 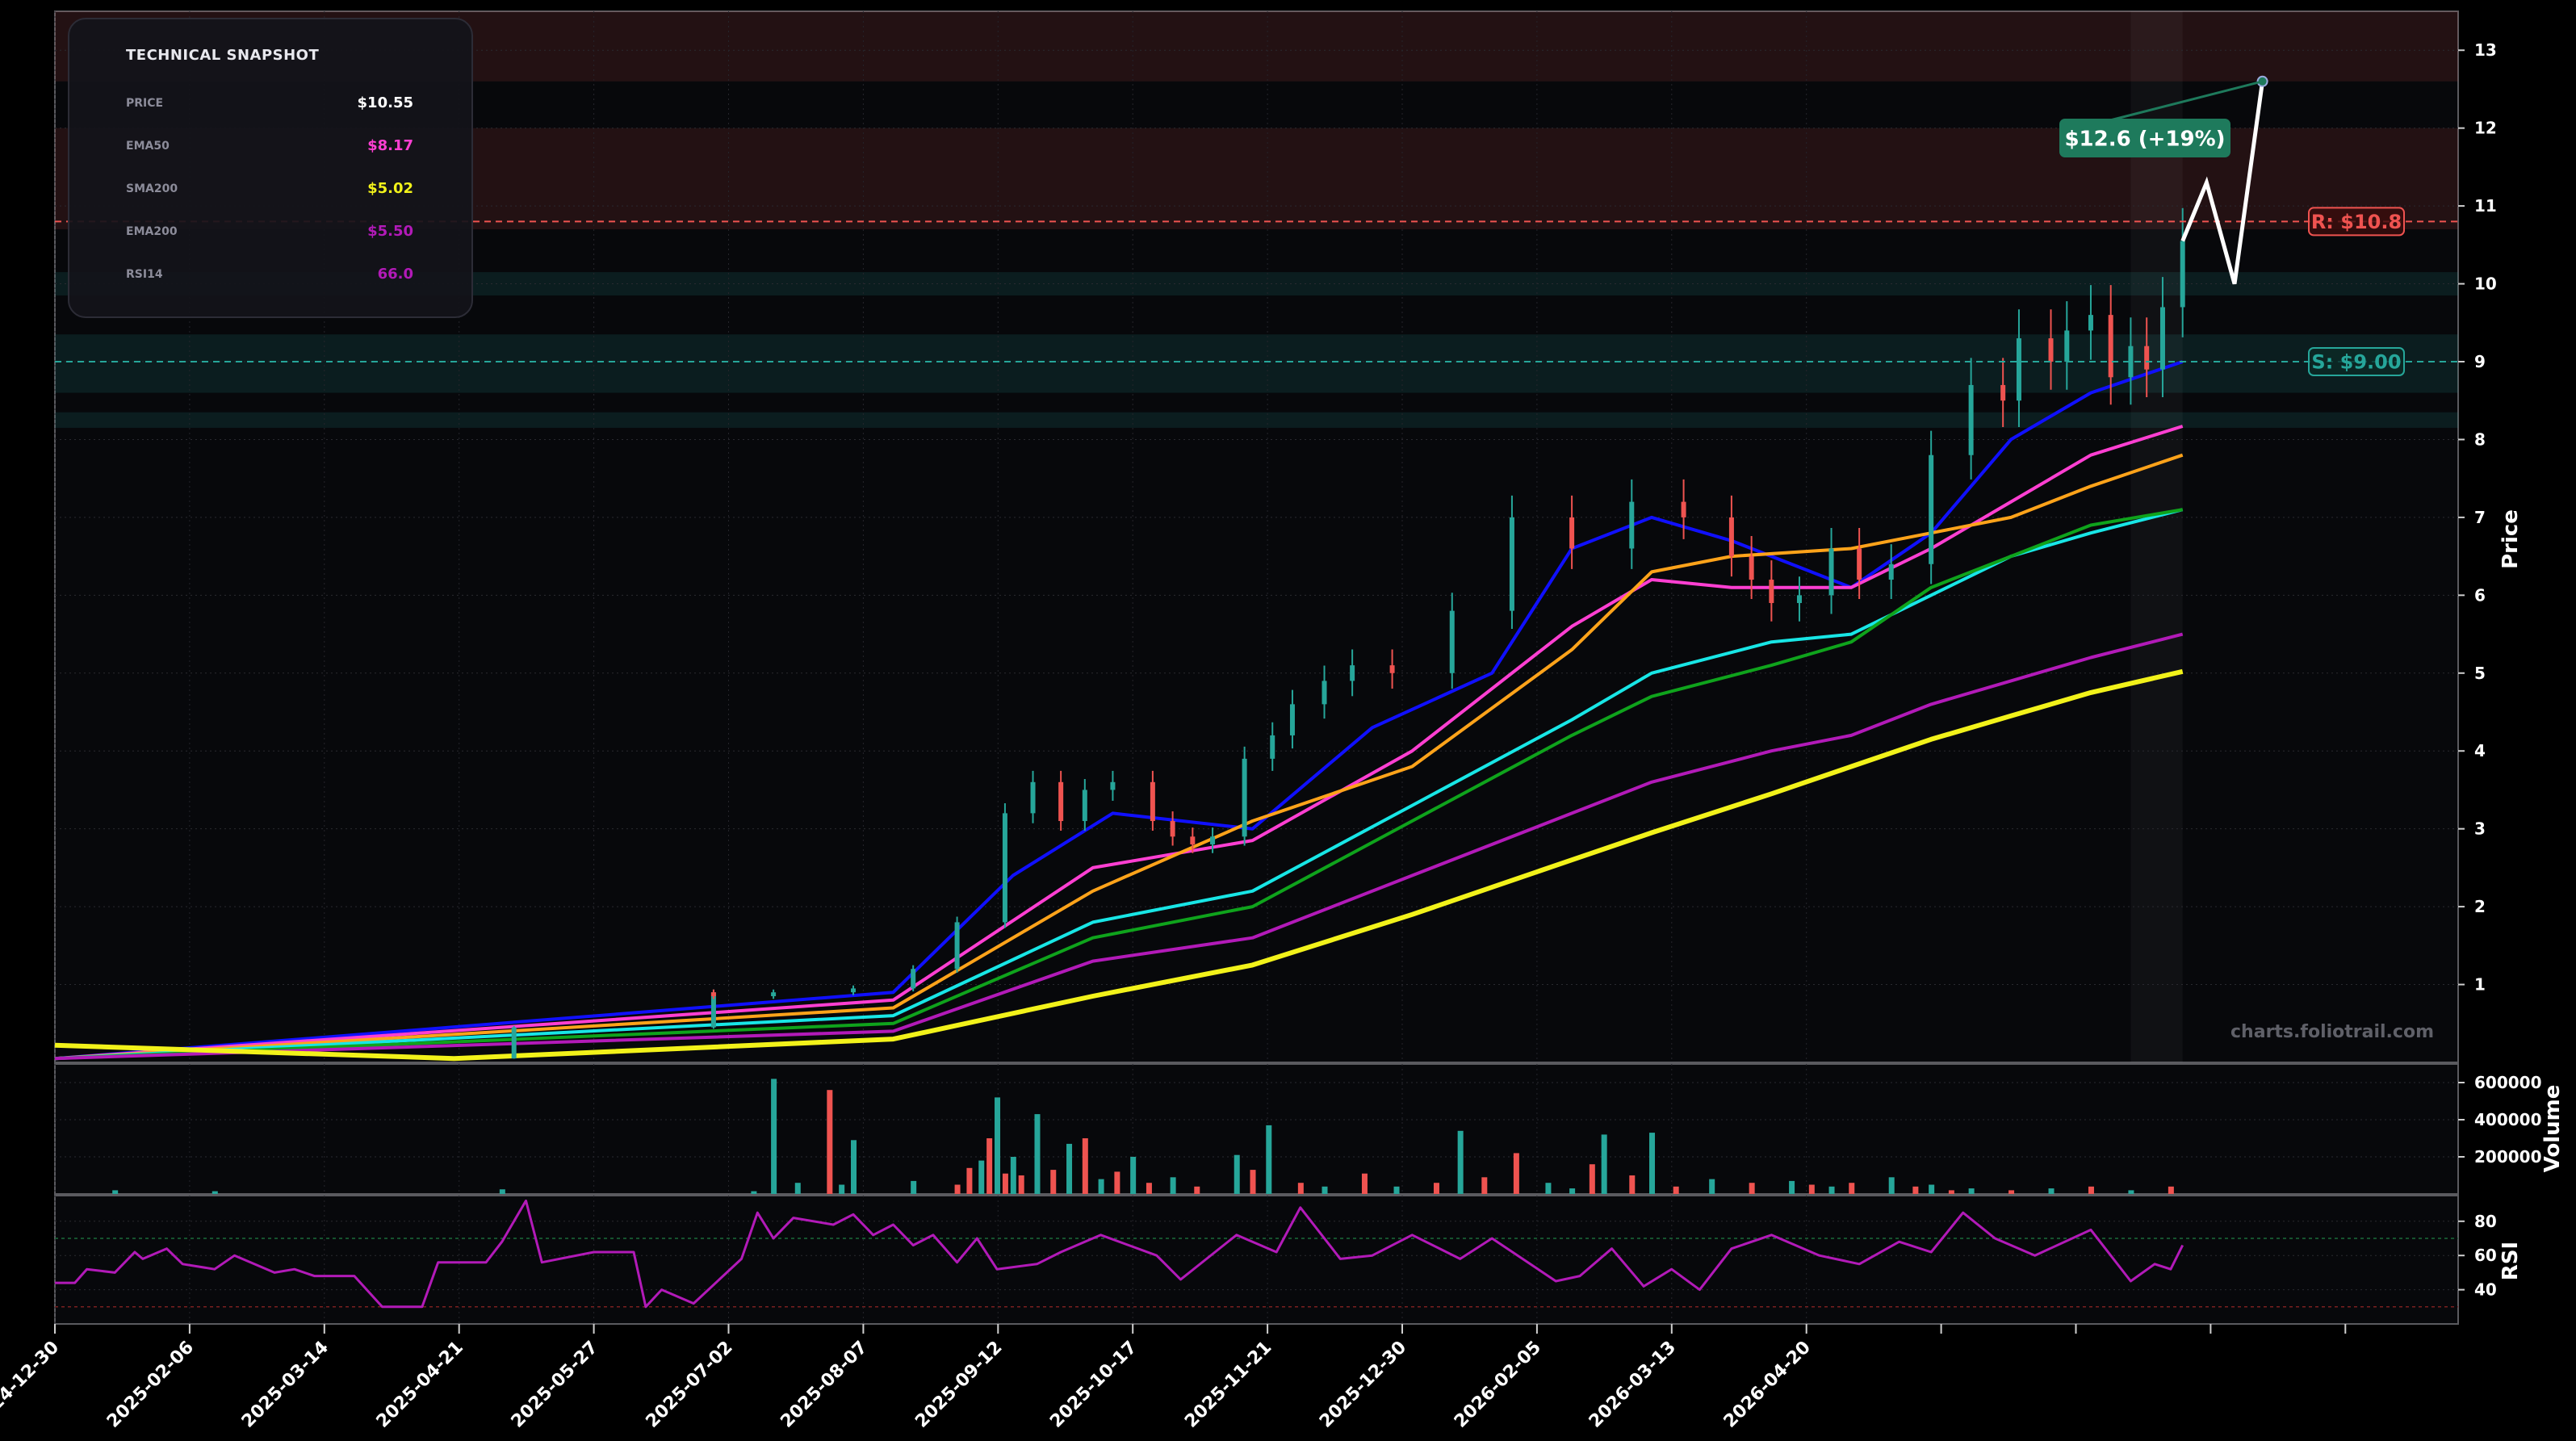 What do you see at coordinates (152, 188) in the screenshot?
I see `snapshot-label: SMA200` at bounding box center [152, 188].